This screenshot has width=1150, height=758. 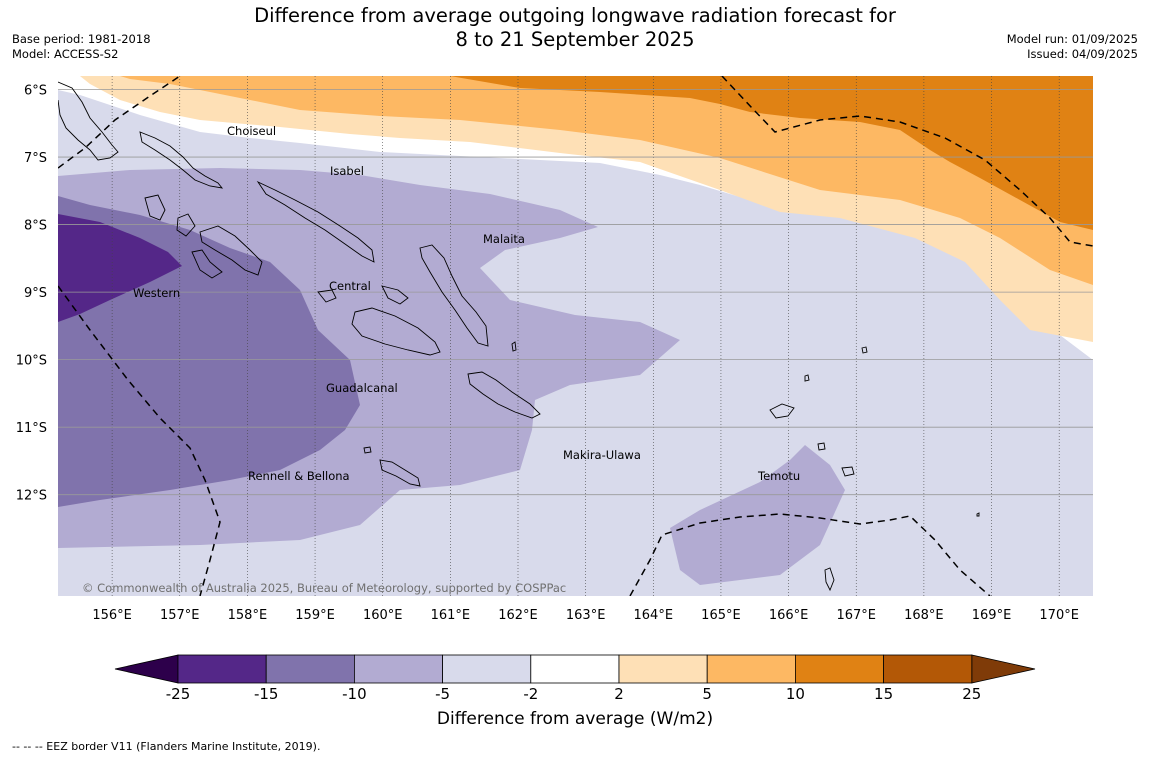 What do you see at coordinates (504, 239) in the screenshot?
I see `label-malaita: Malaita` at bounding box center [504, 239].